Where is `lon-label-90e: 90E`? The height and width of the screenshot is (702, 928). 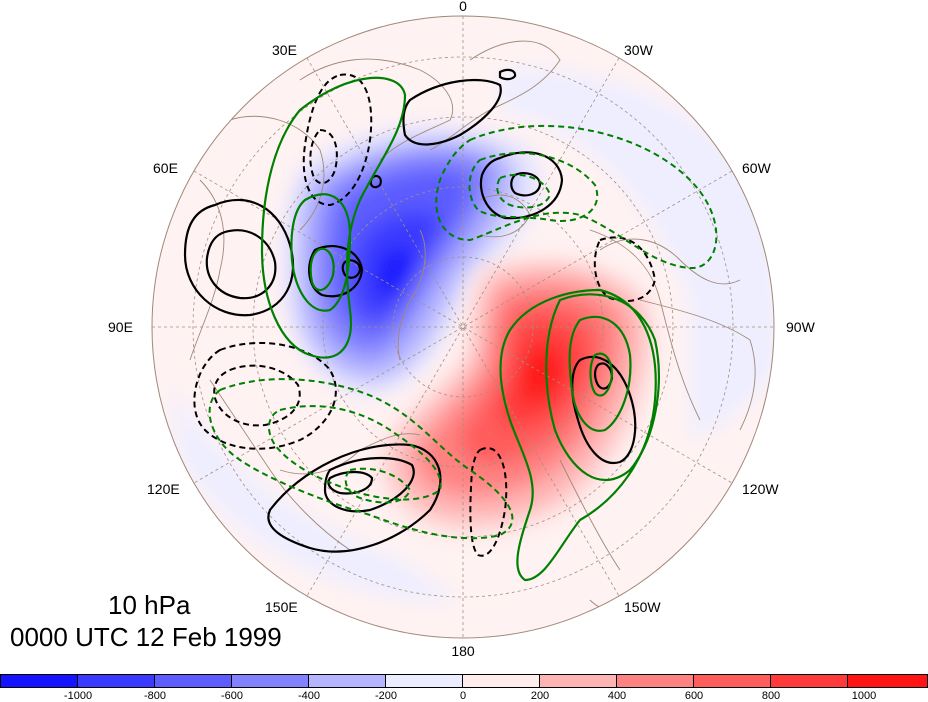
lon-label-90e: 90E is located at coordinates (120, 327).